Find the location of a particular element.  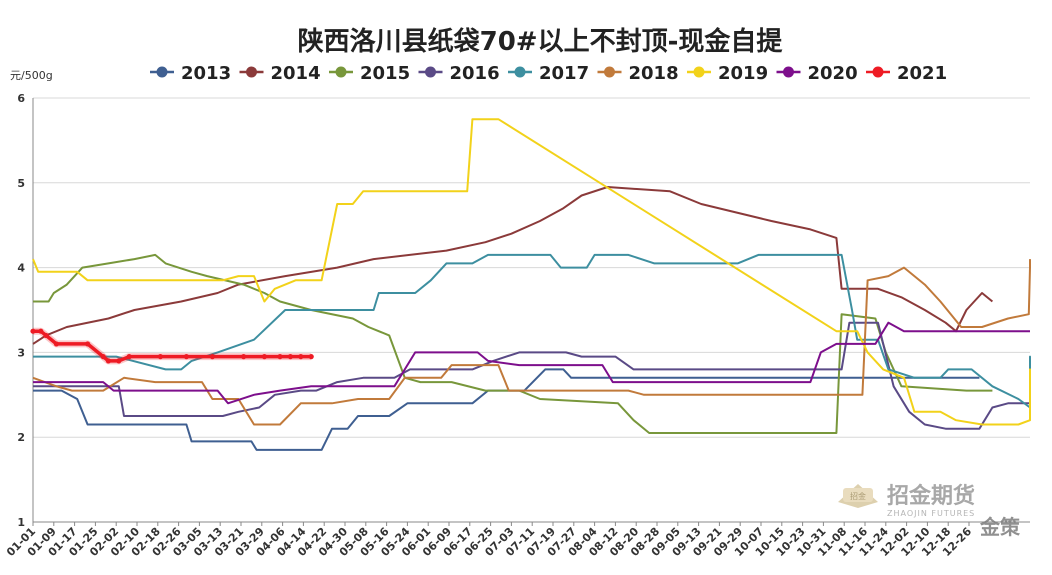

watermark-logo-icon: 招金 is located at coordinates (858, 496).